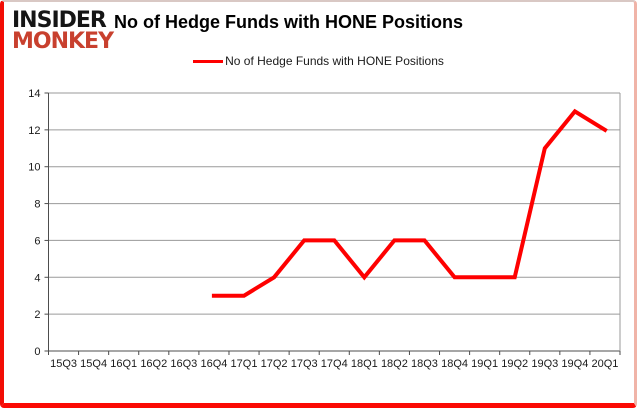 Image resolution: width=637 pixels, height=408 pixels. I want to click on y-tick-label: 10, so click(34, 168).